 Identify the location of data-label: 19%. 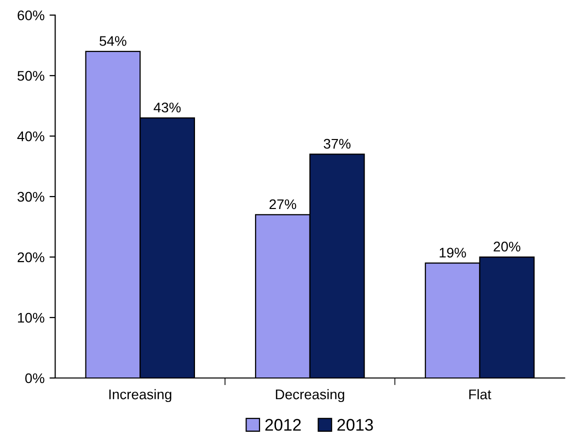
(453, 253).